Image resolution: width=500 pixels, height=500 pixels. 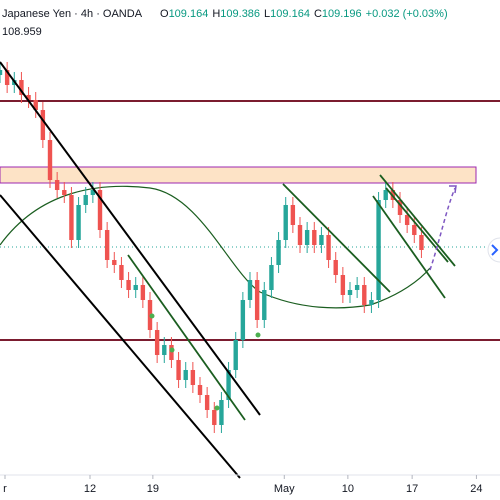 I want to click on ohlc-label: H, so click(x=216, y=14).